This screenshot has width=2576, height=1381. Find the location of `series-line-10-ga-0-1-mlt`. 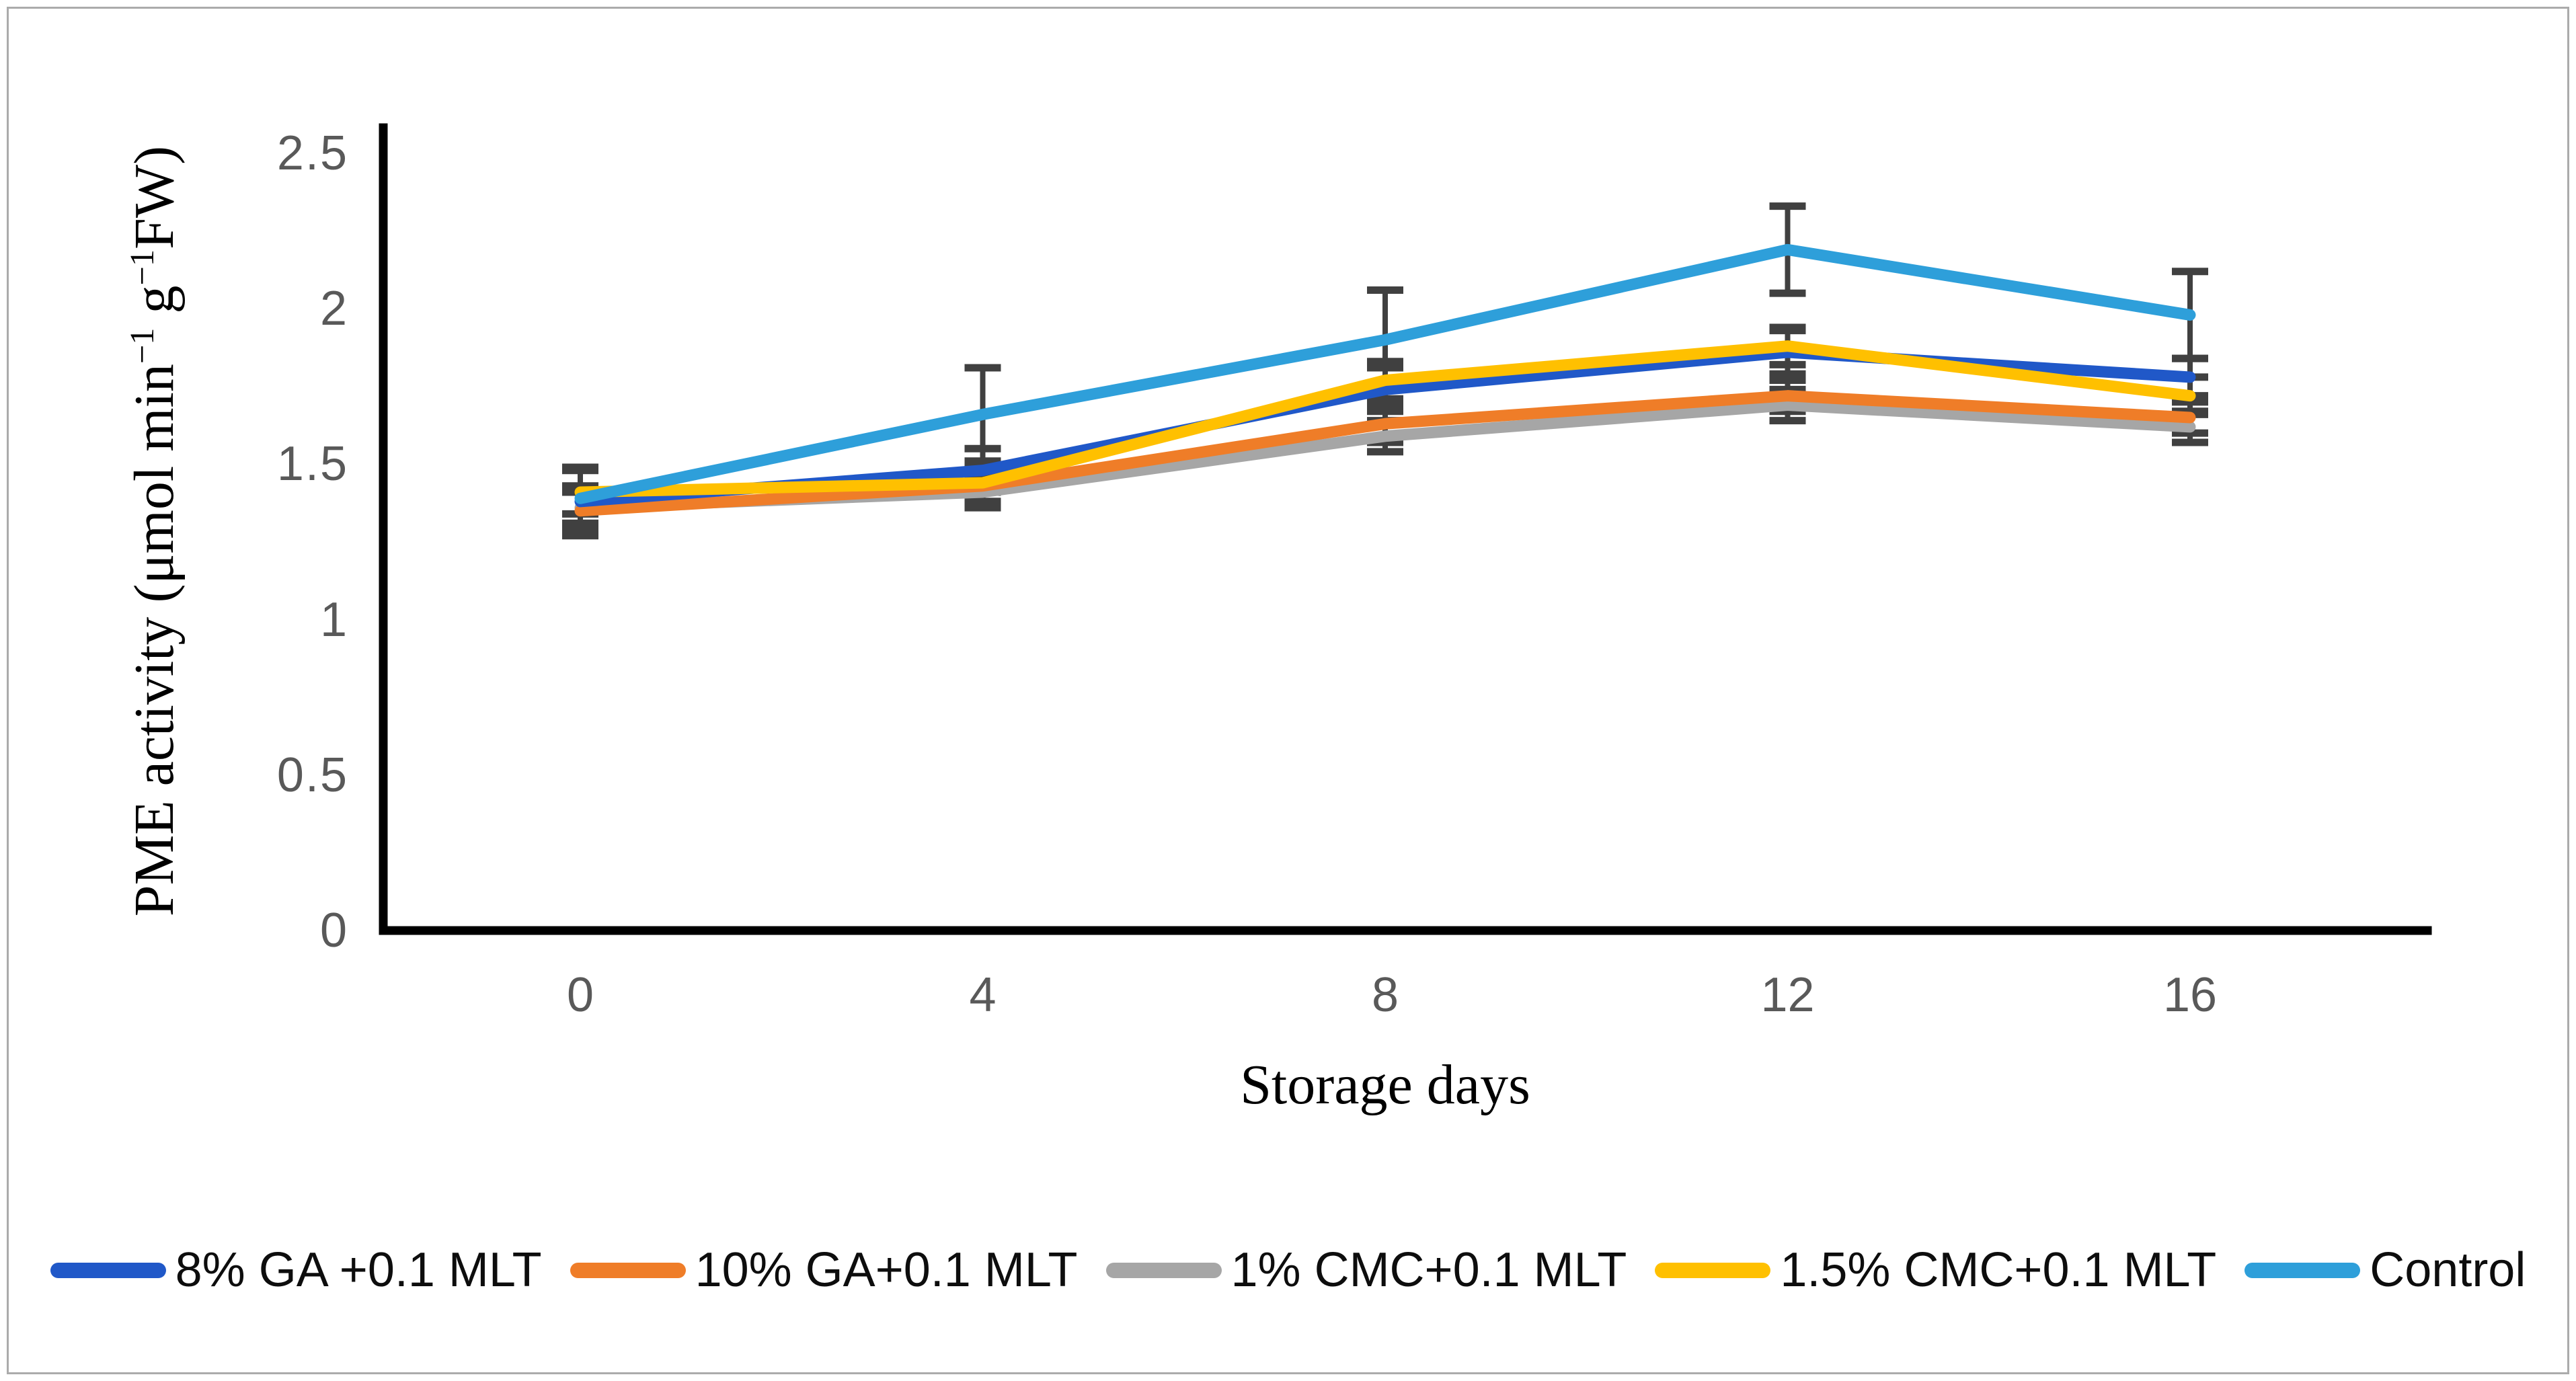

series-line-10-ga-0-1-mlt is located at coordinates (1385, 454).